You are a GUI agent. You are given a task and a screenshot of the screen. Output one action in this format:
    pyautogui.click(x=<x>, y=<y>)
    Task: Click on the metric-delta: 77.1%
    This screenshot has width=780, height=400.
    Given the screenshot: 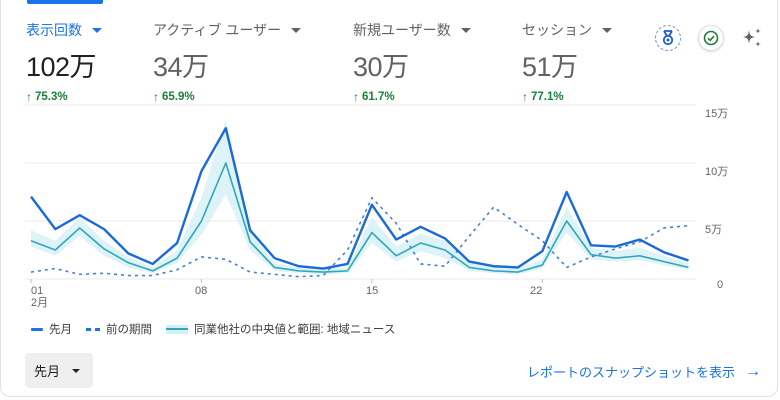 What is the action you would take?
    pyautogui.click(x=547, y=97)
    